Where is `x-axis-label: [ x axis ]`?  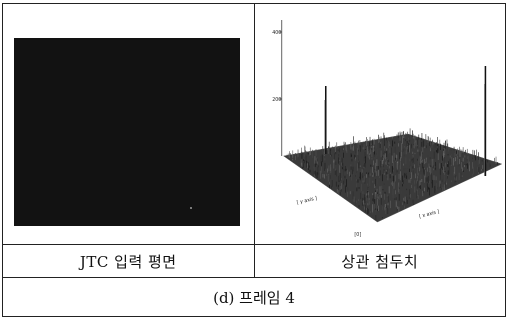
x-axis-label: [ x axis ] is located at coordinates (429, 214).